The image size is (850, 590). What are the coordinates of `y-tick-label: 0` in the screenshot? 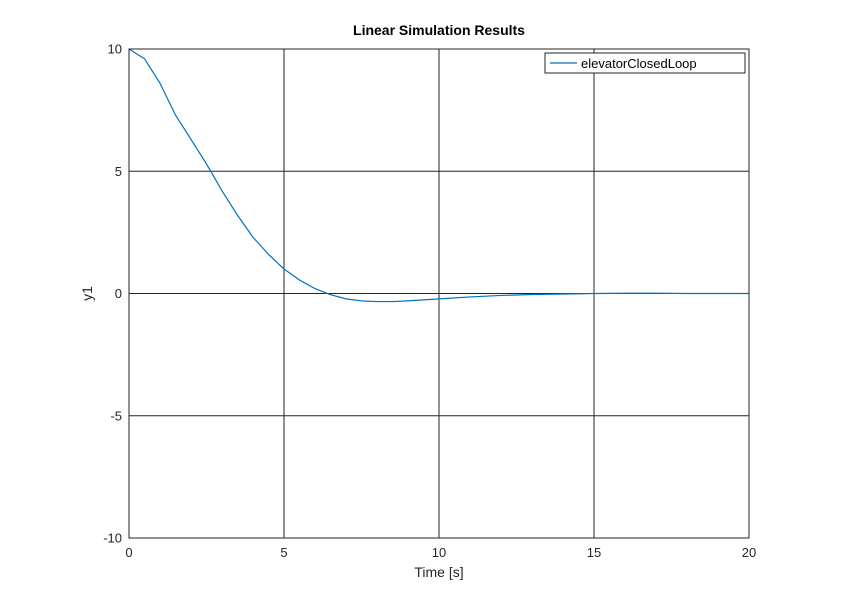 It's located at (118, 293).